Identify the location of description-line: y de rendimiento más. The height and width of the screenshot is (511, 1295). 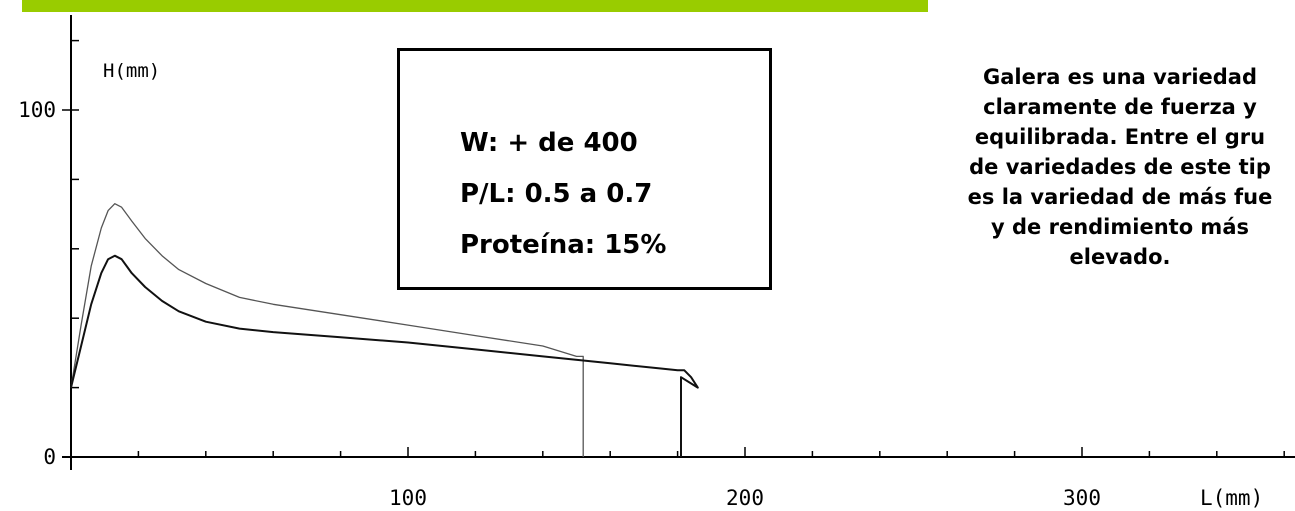
(1120, 227).